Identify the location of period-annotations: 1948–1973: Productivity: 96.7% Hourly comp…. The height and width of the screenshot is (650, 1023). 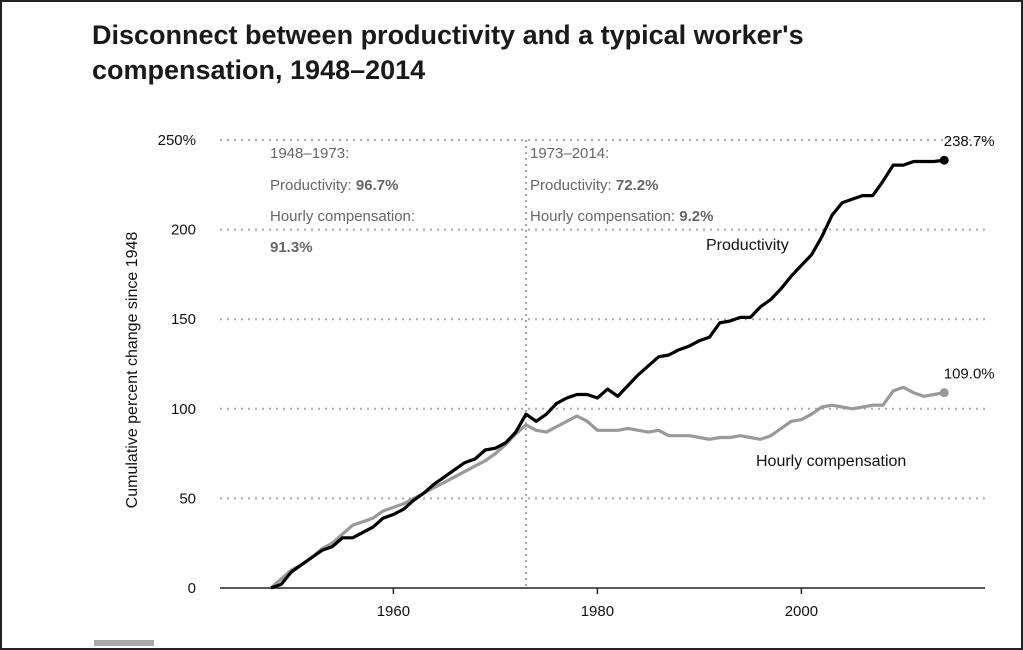
(491, 200).